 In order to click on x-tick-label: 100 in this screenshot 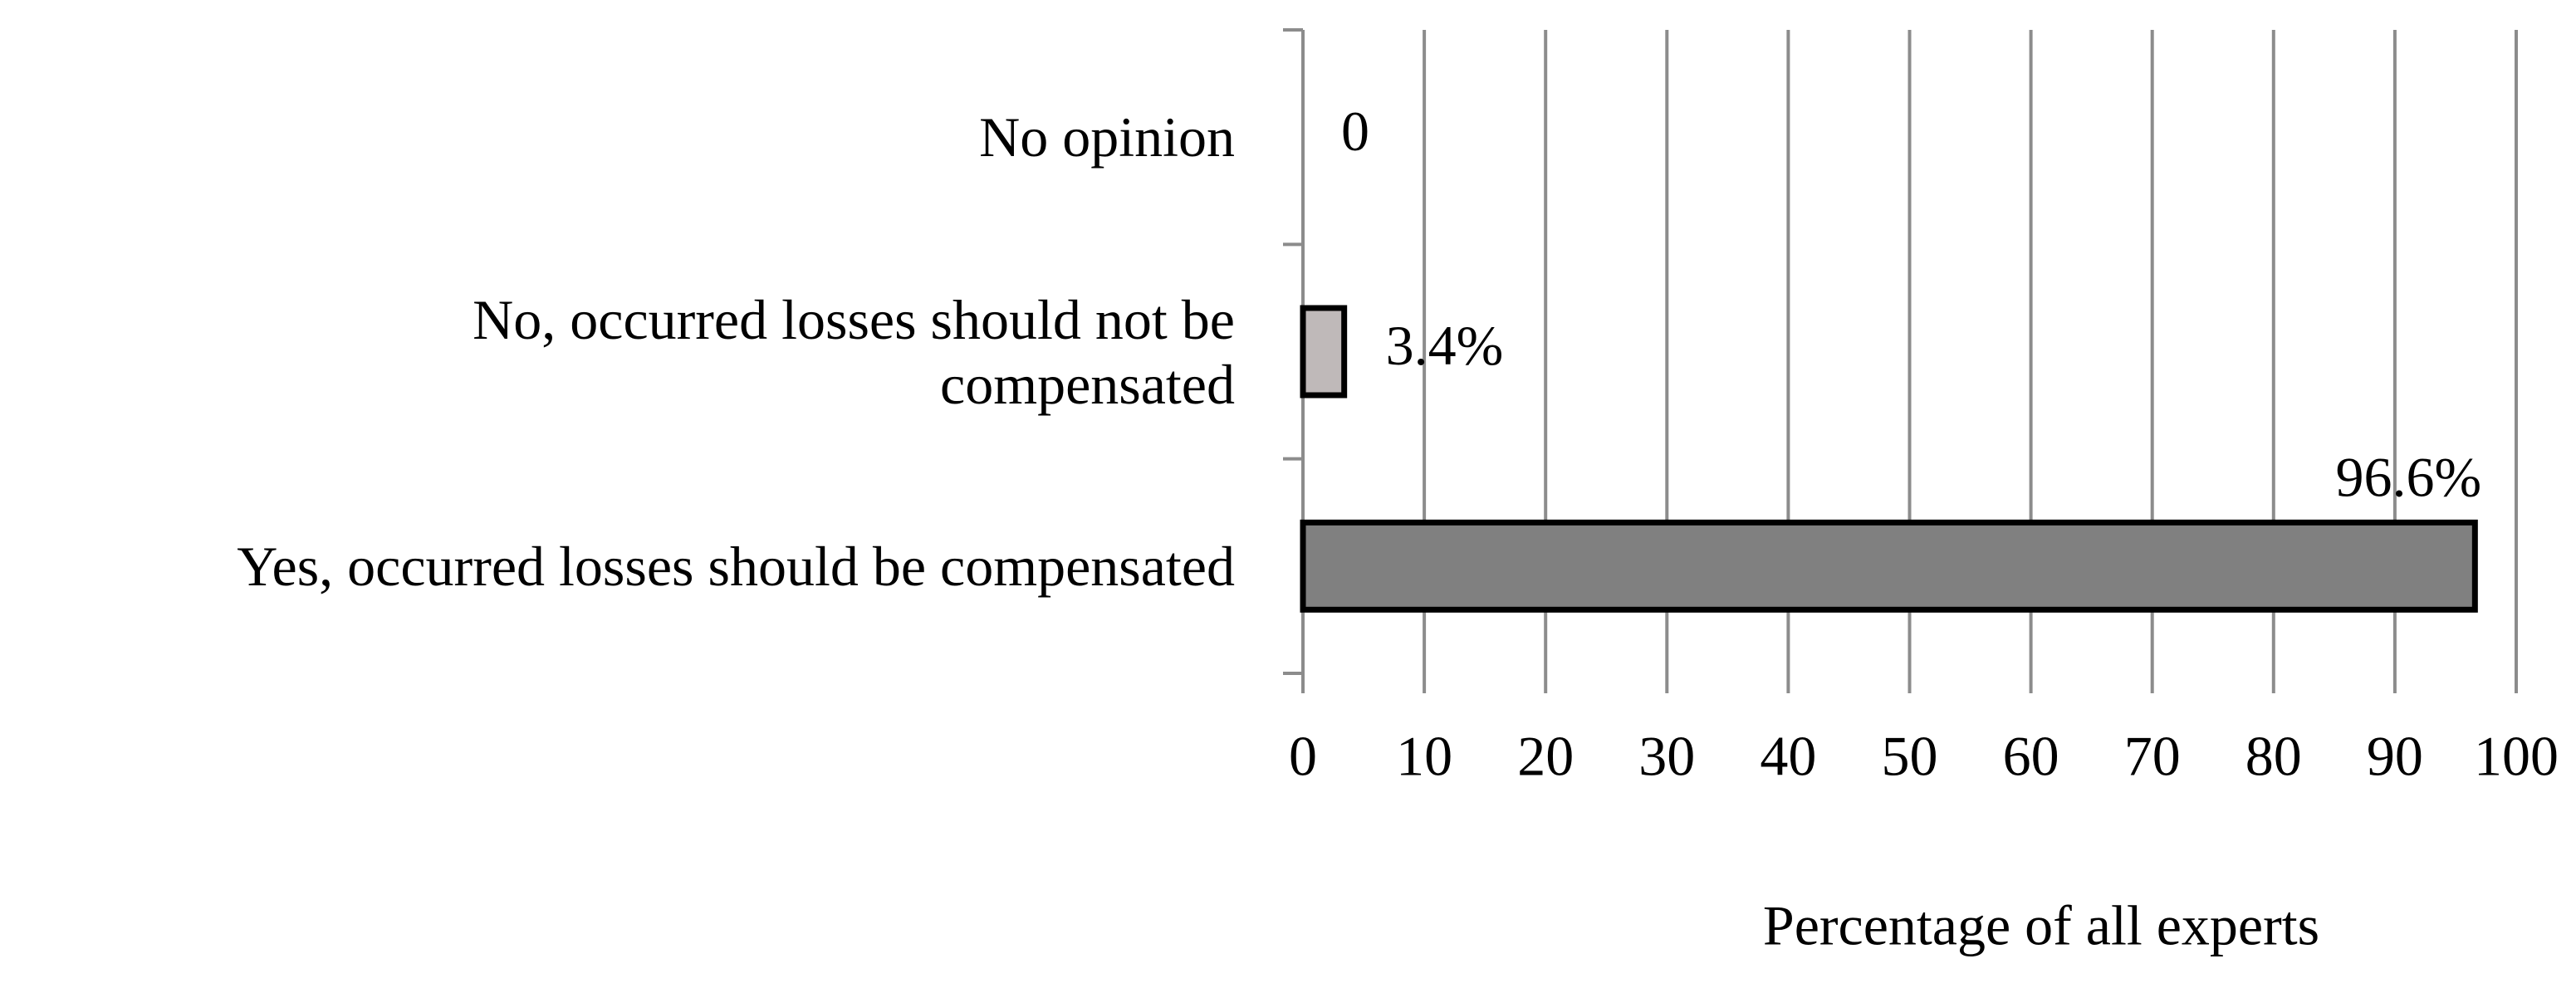, I will do `click(2516, 757)`.